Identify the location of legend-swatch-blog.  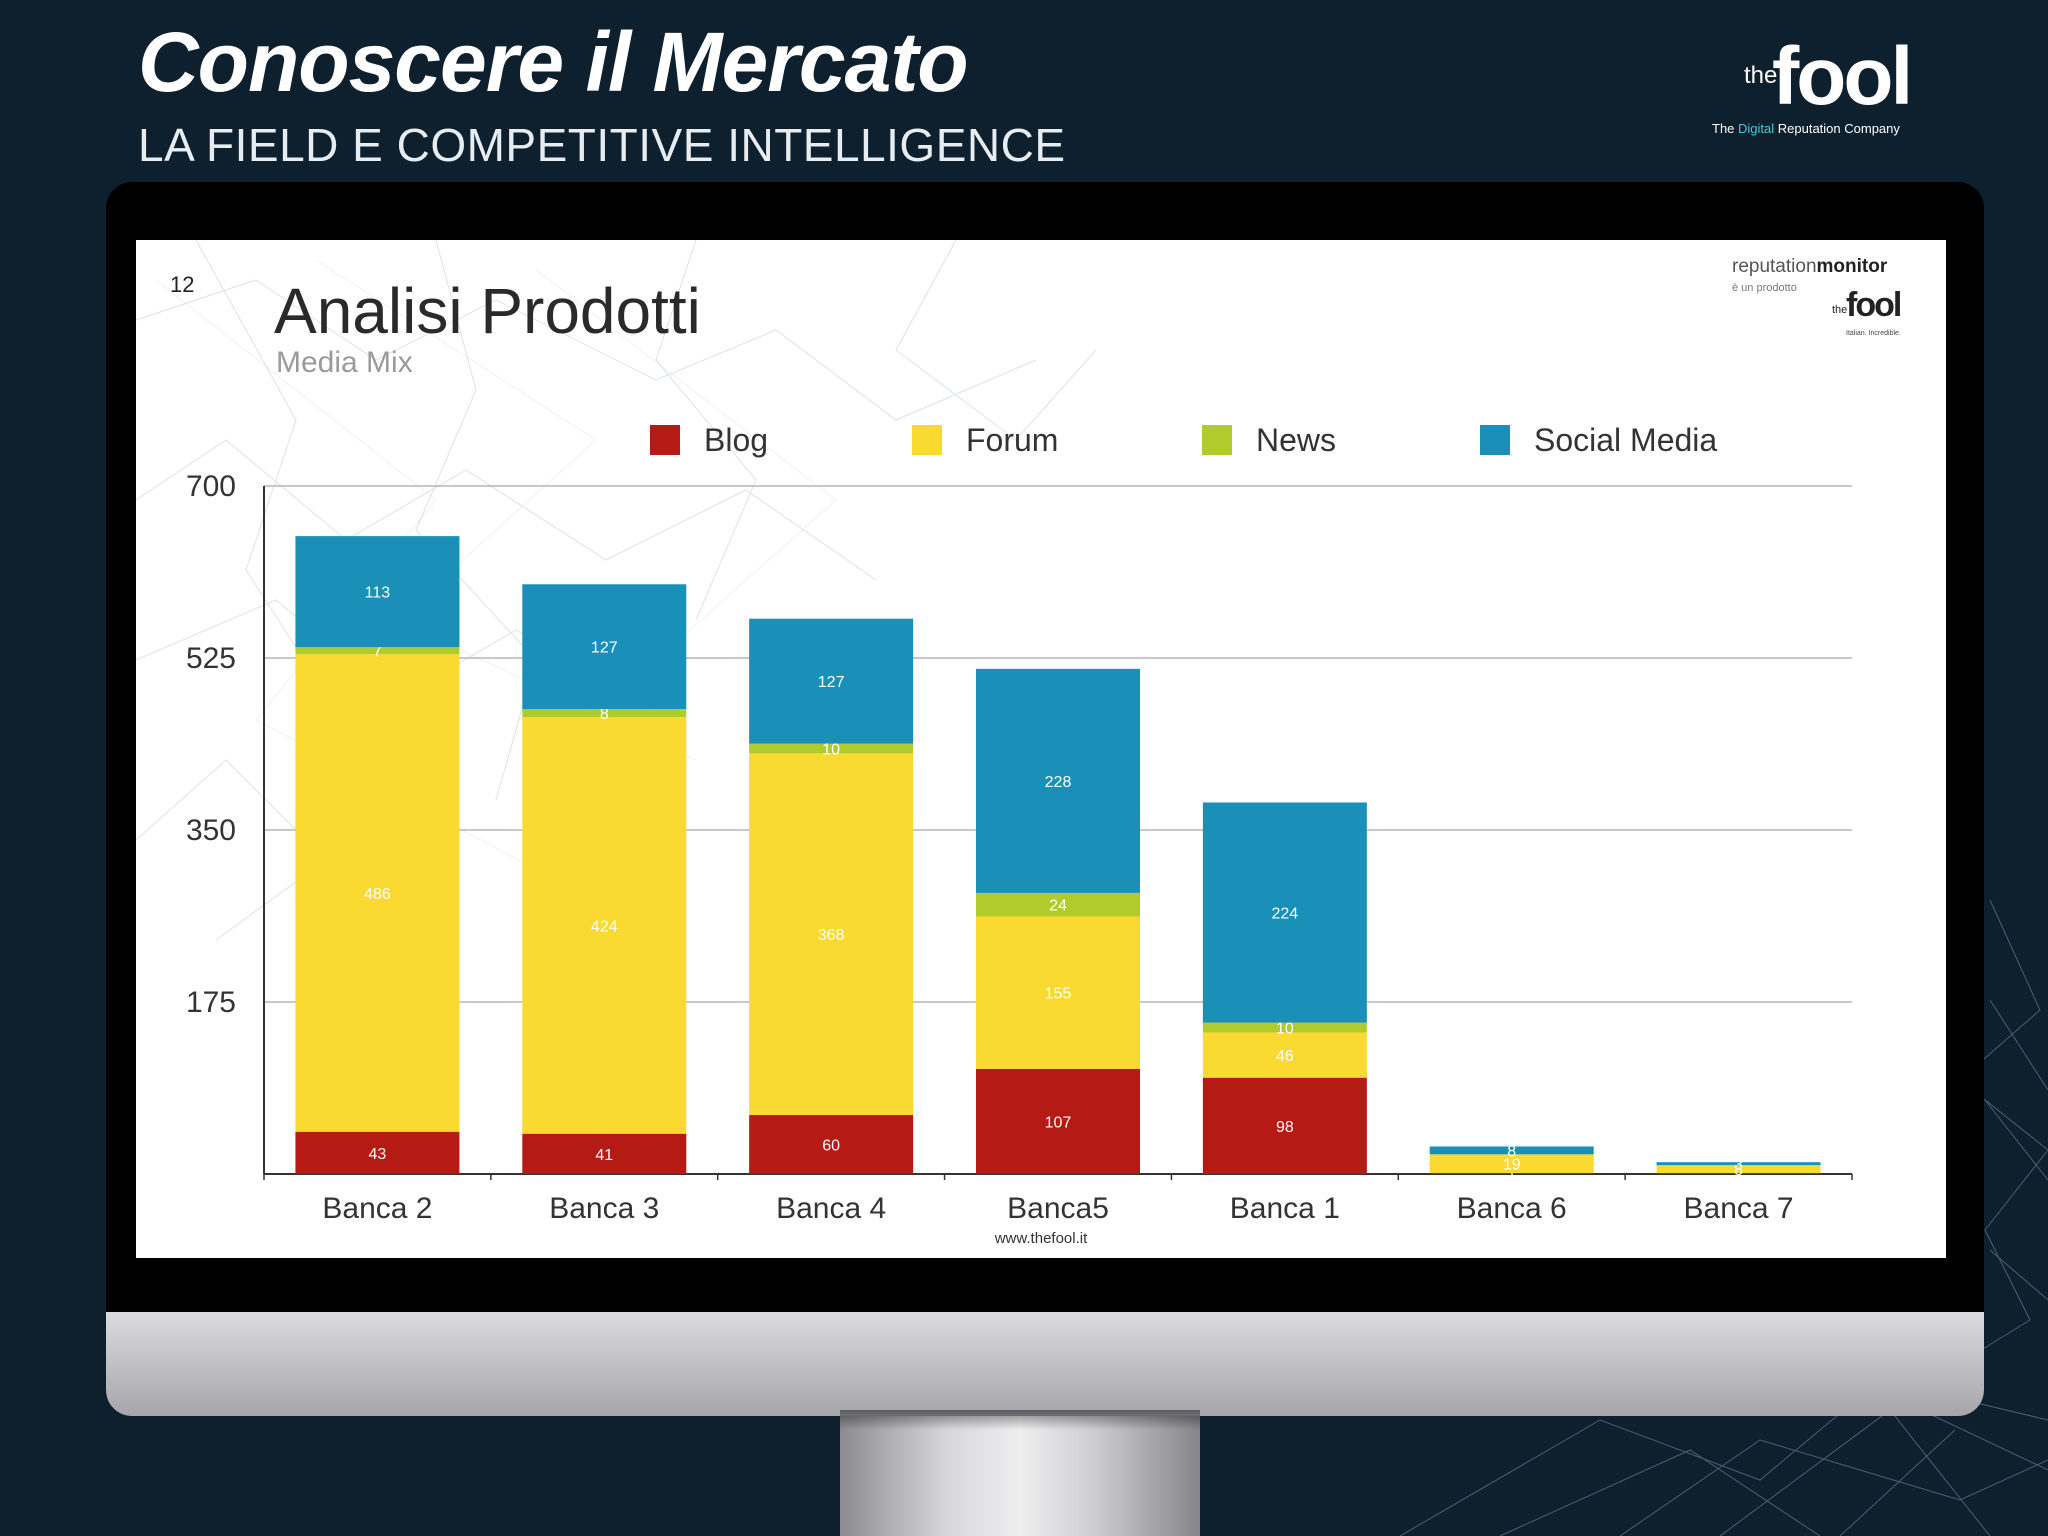
(665, 440).